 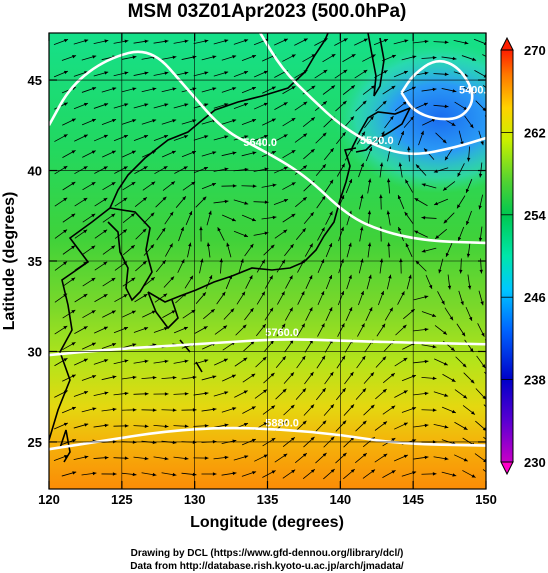 I want to click on contour-value-label: 5640.0, so click(x=260, y=143).